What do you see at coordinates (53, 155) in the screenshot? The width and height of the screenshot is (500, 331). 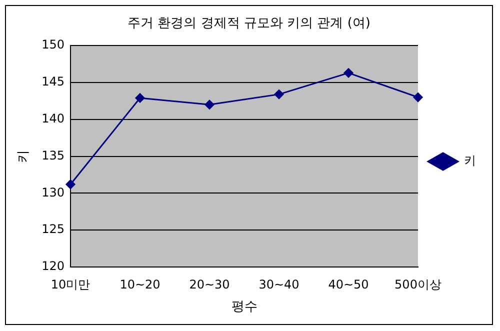 I see `y-tick-label: 135` at bounding box center [53, 155].